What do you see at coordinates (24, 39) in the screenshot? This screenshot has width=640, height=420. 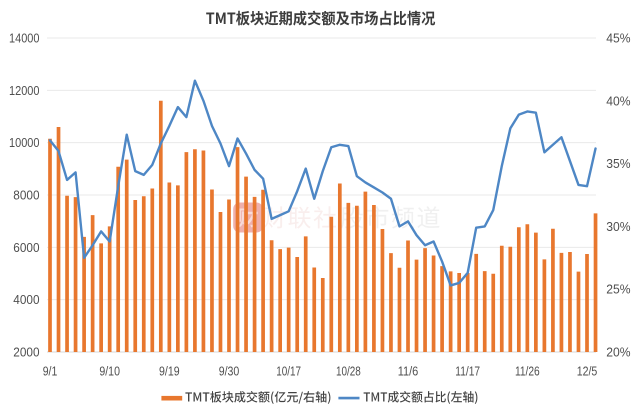 I see `svg-text: 14000` at bounding box center [24, 39].